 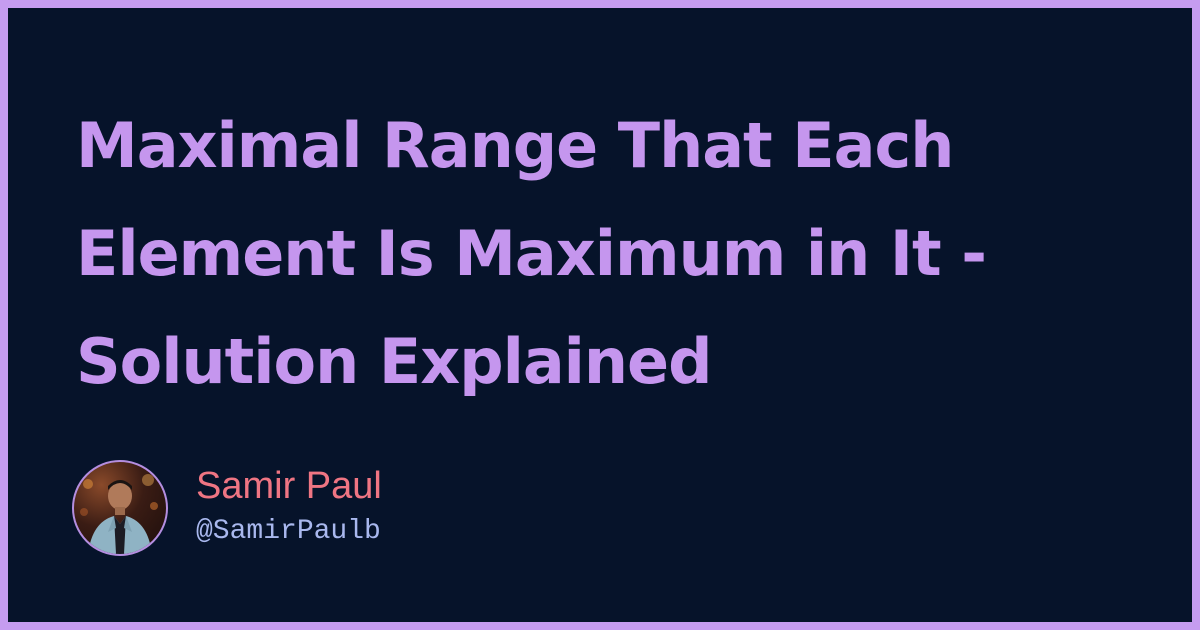 What do you see at coordinates (289, 486) in the screenshot?
I see `author-name: Samir Paul` at bounding box center [289, 486].